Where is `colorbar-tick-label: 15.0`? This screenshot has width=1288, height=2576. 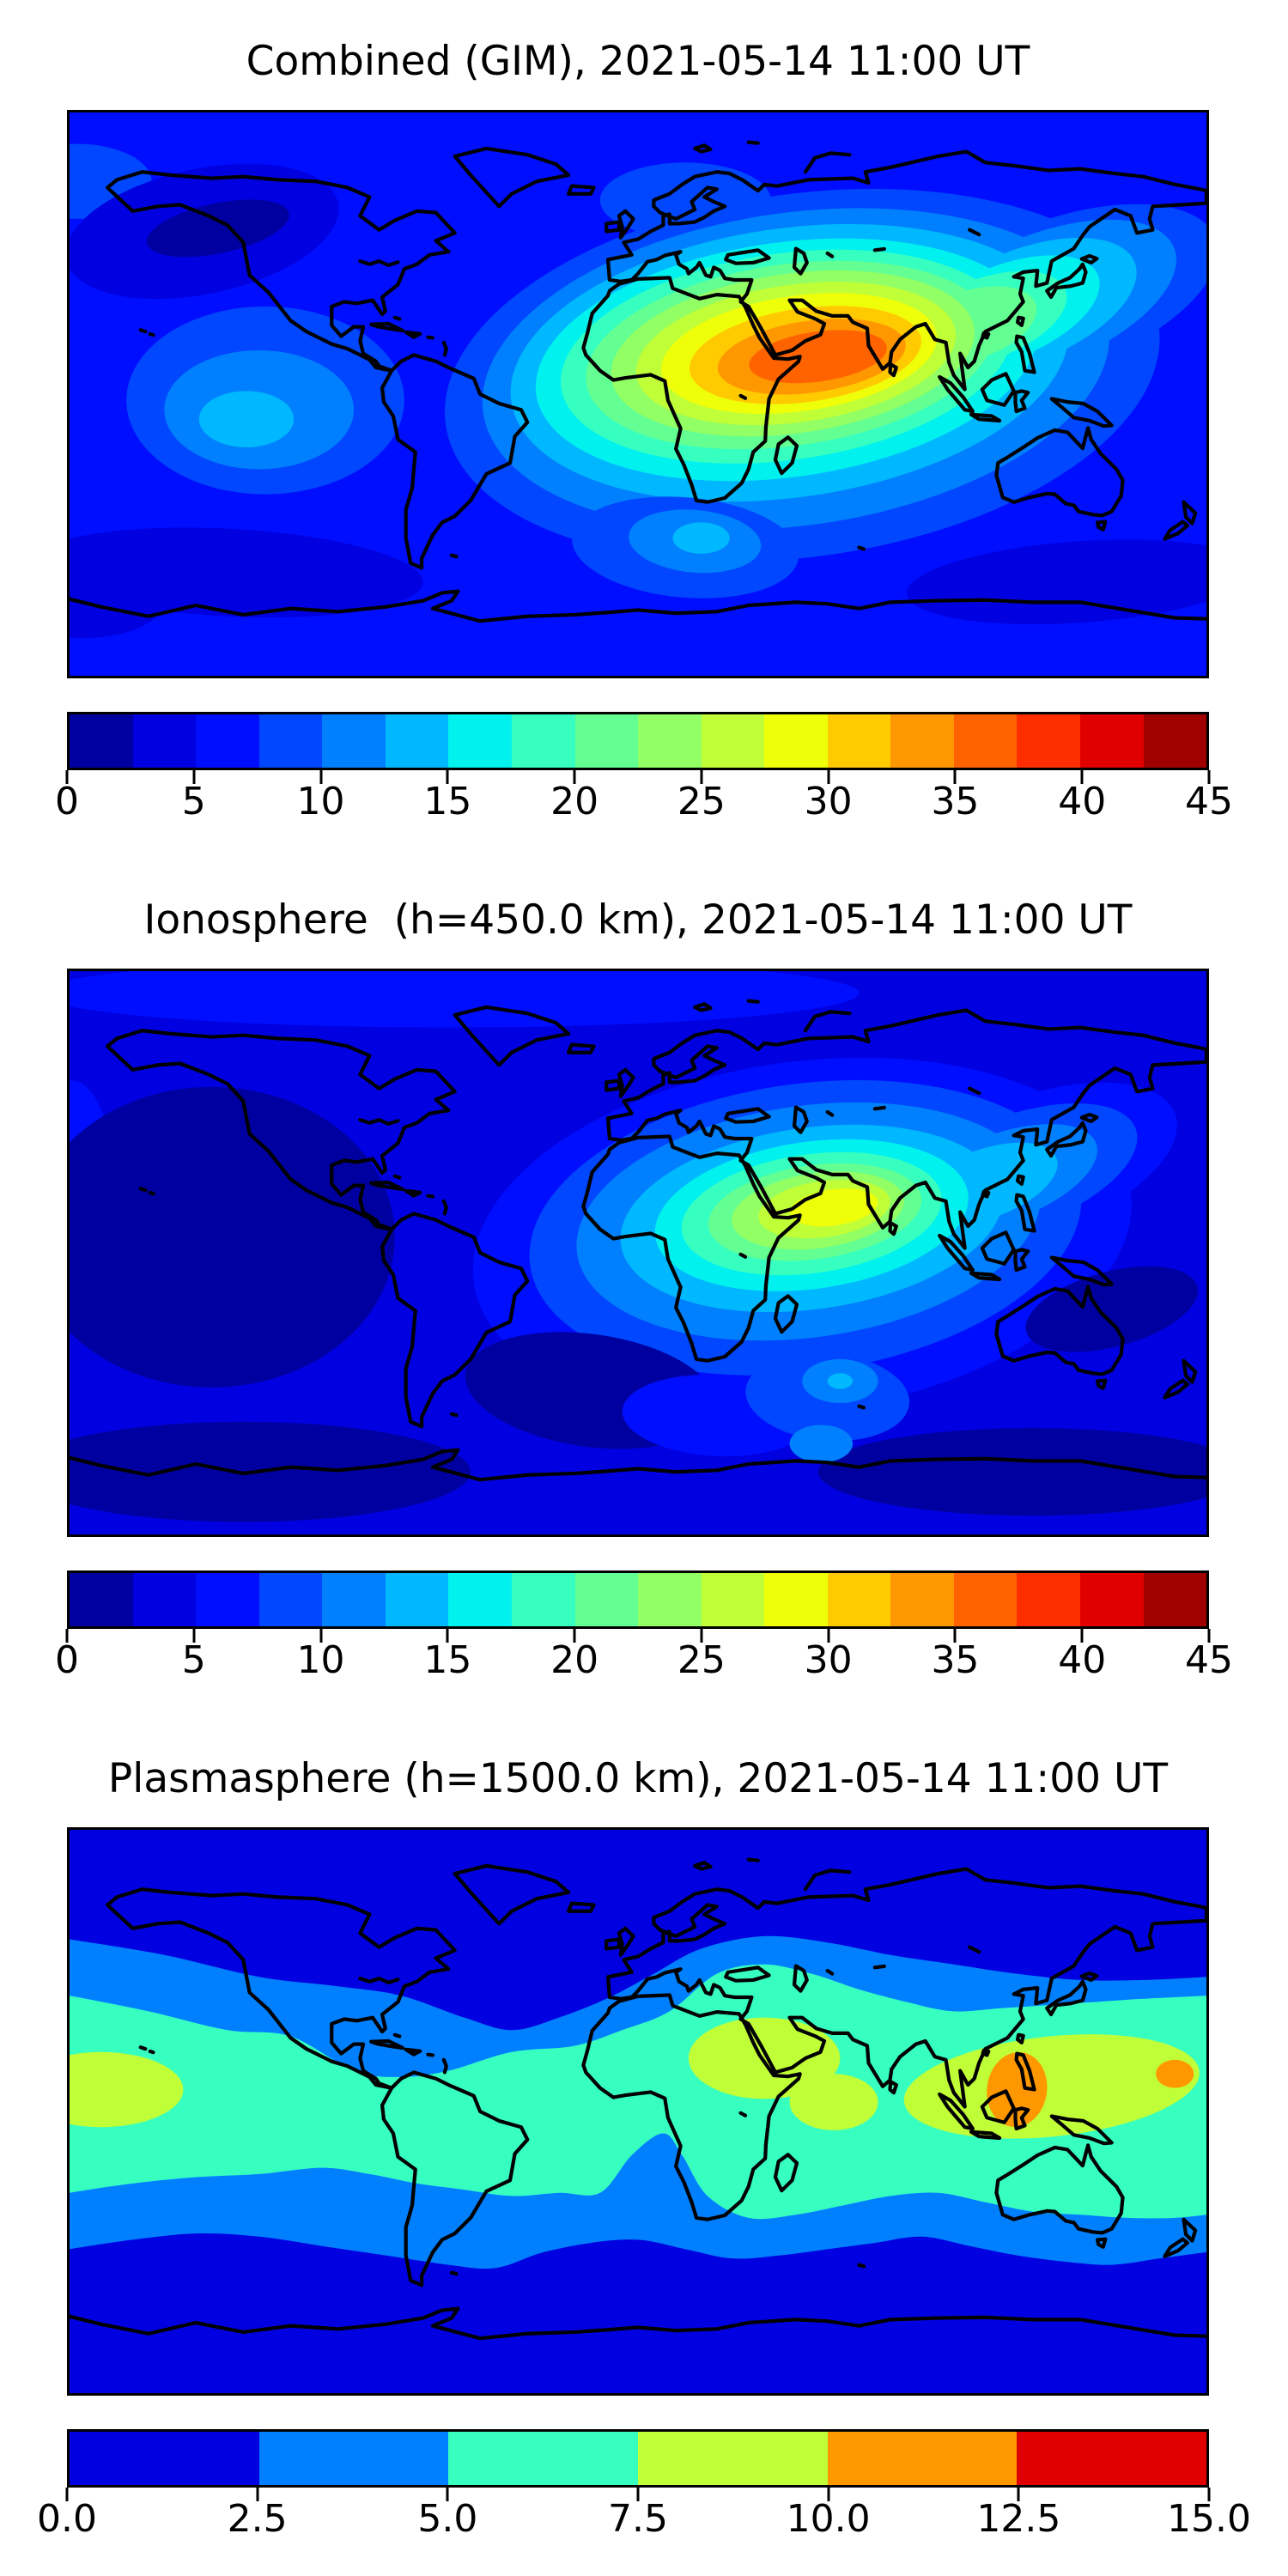 colorbar-tick-label: 15.0 is located at coordinates (1209, 2519).